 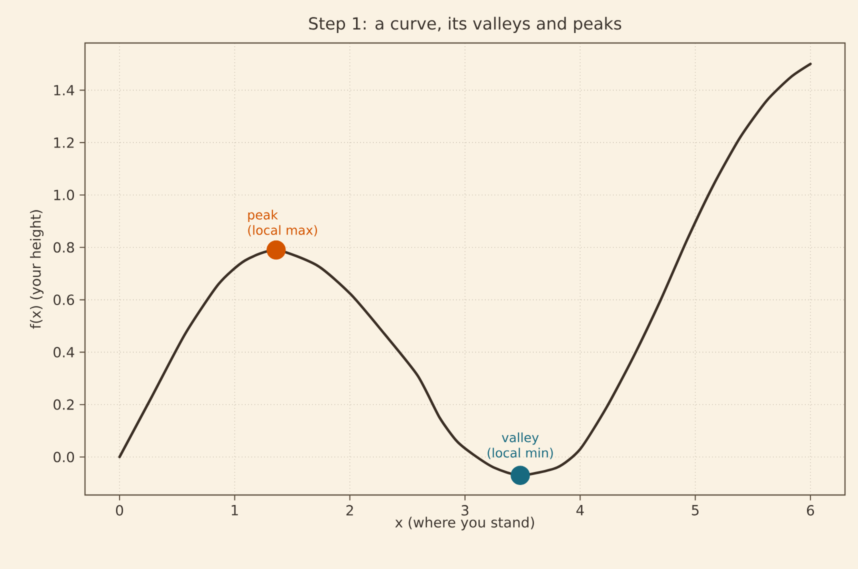 I want to click on x-tick-label: 5, so click(x=695, y=510).